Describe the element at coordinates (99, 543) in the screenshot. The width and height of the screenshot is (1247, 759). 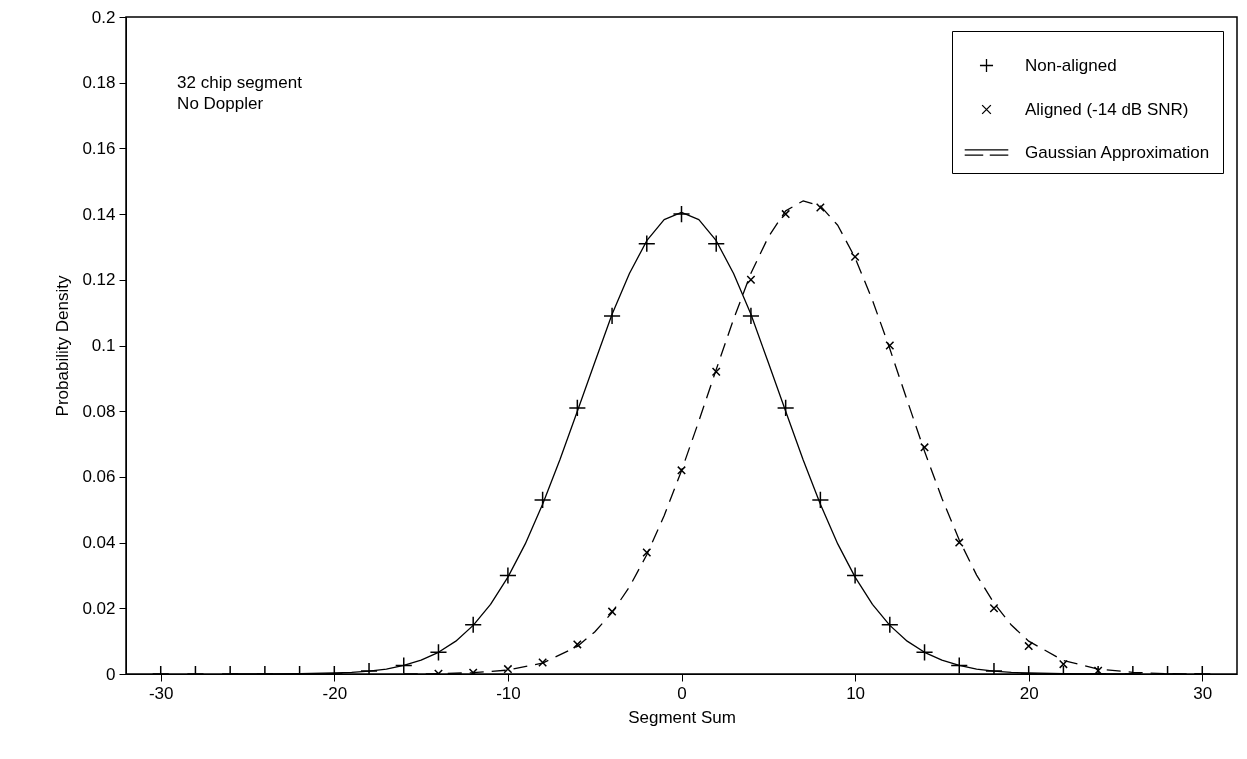
I see `y-tick-label: 0.04` at that location.